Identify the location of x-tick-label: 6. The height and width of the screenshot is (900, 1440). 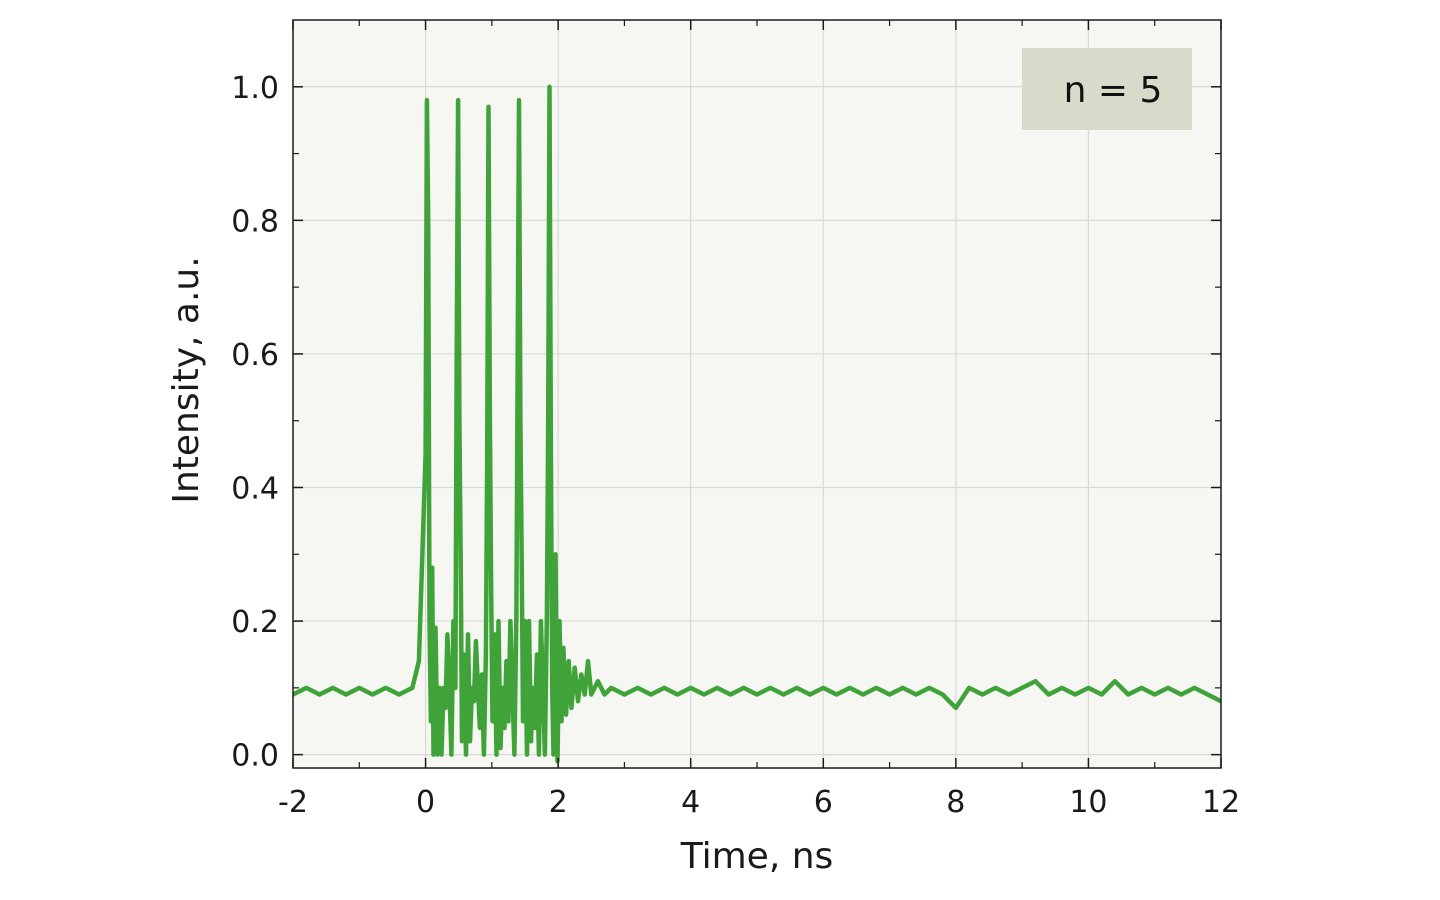
(823, 802).